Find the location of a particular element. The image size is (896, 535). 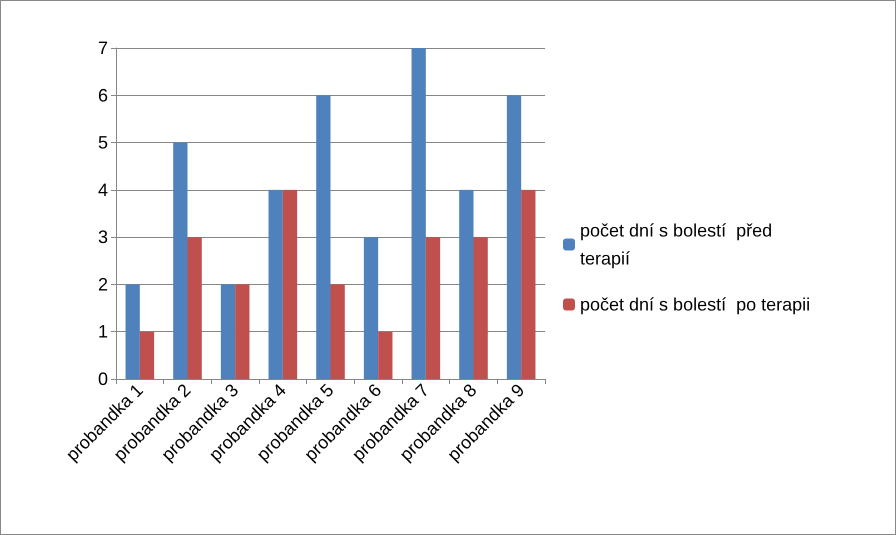

y-tick-label: 6 is located at coordinates (103, 95).